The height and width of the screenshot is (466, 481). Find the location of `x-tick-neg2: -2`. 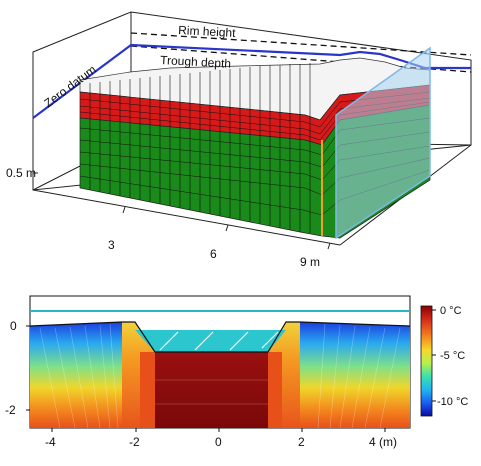

x-tick-neg2: -2 is located at coordinates (134, 442).